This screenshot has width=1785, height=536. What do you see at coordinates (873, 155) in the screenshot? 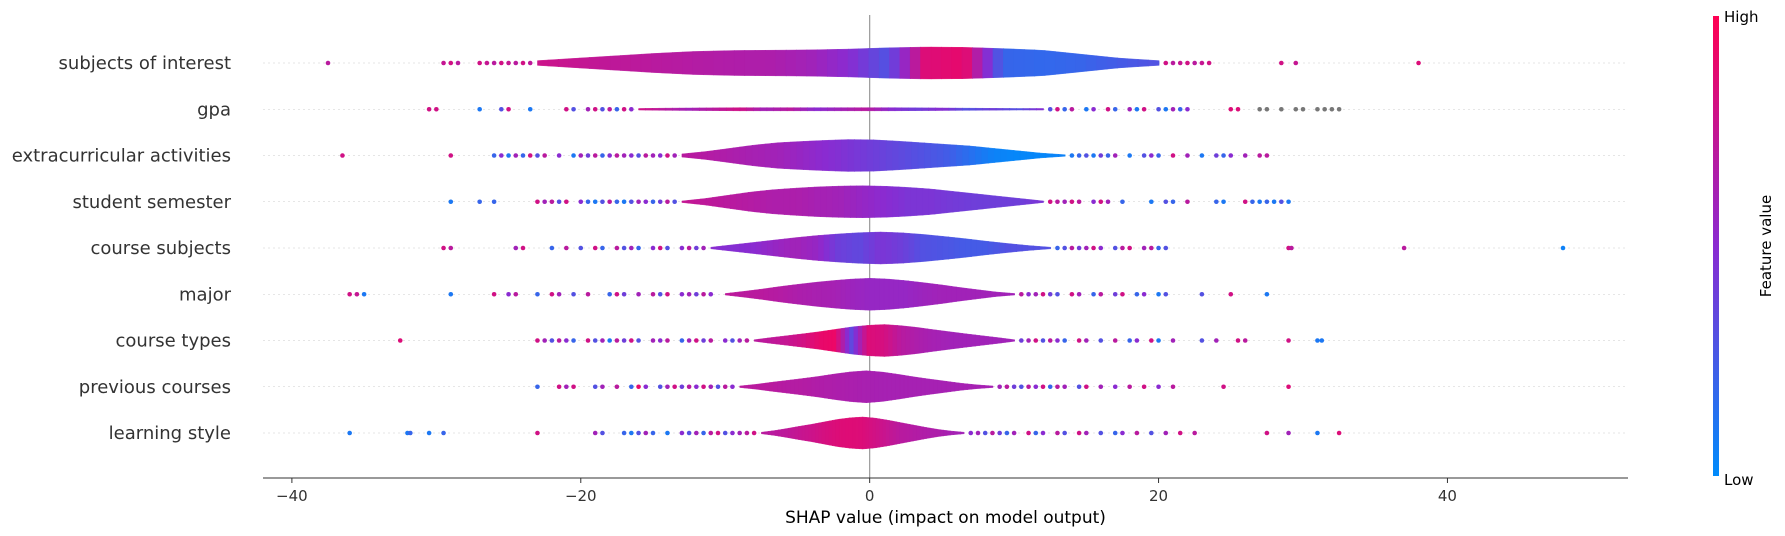
I see `violin-body` at bounding box center [873, 155].